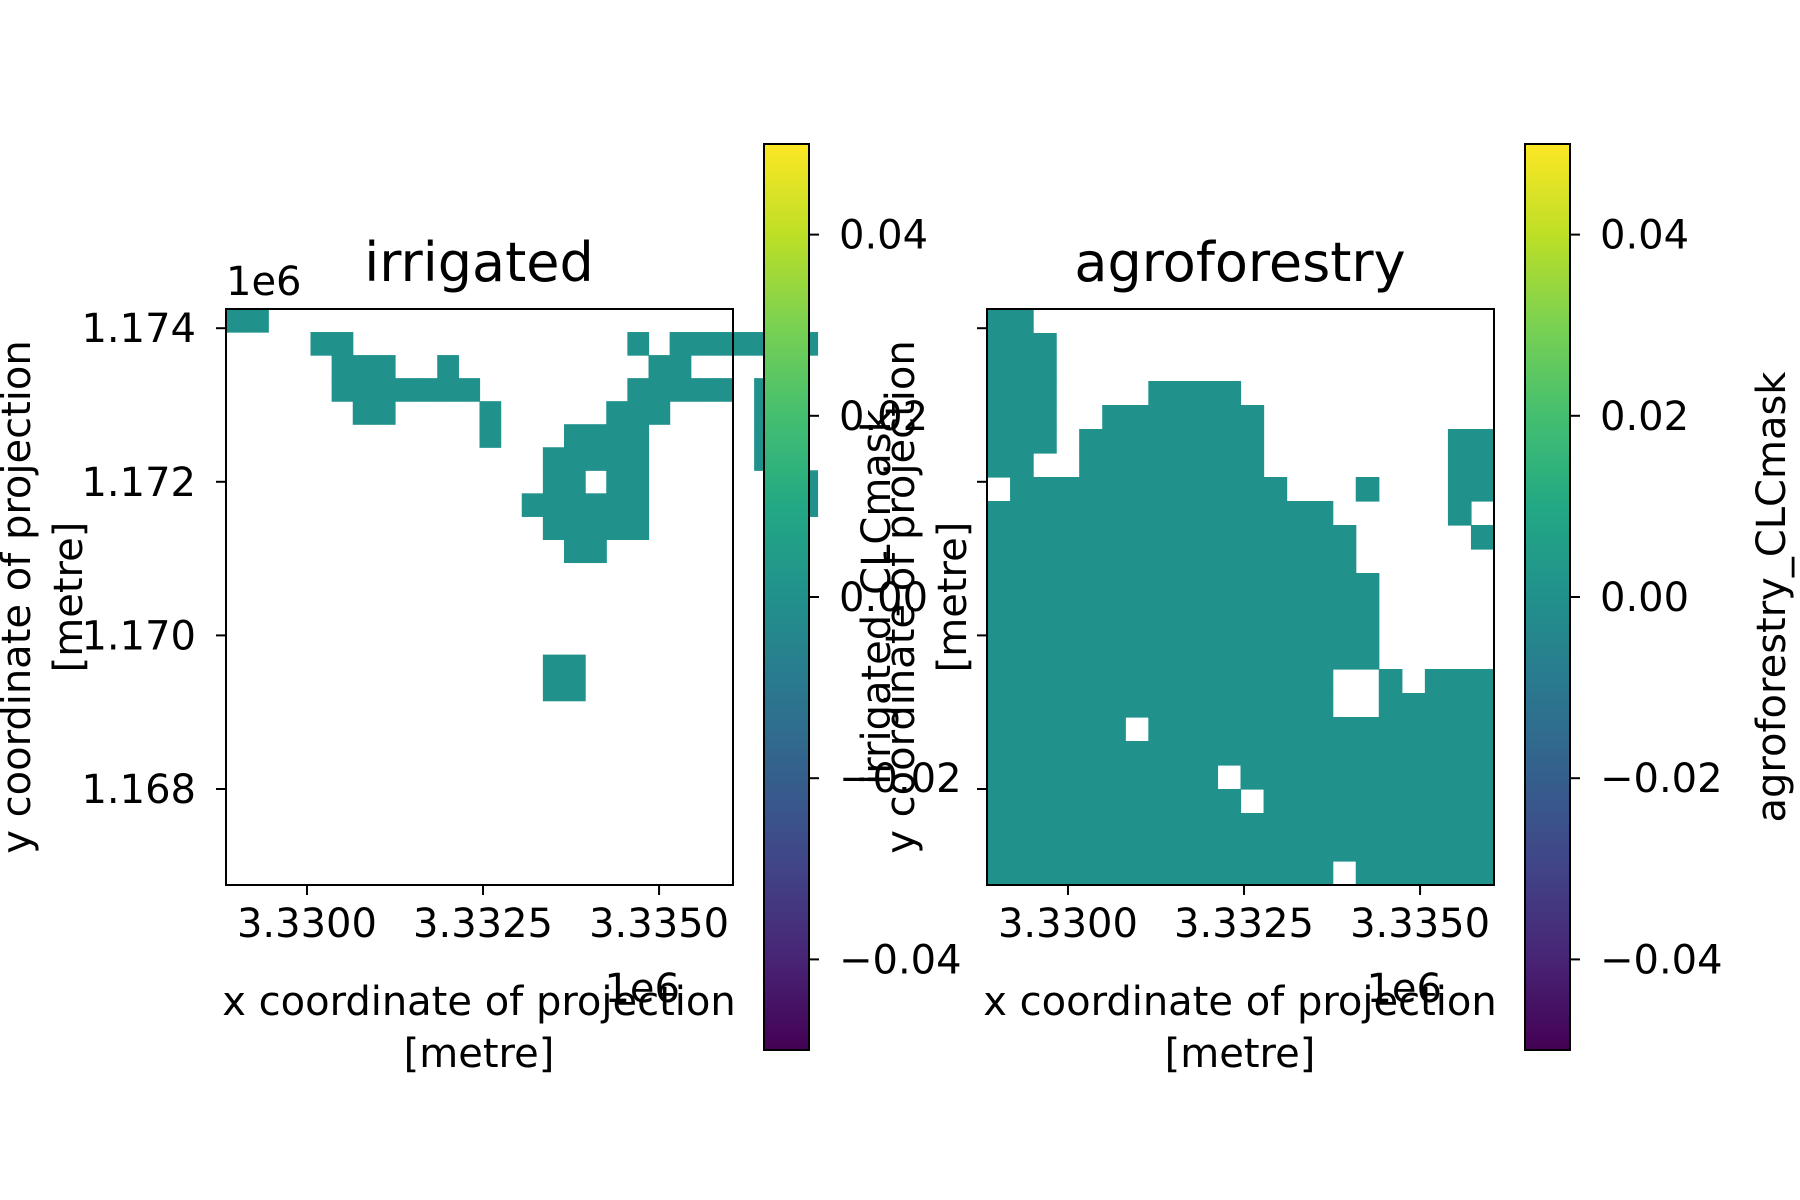  I want to click on colorbar-tick-label: 0.02, so click(883, 417).